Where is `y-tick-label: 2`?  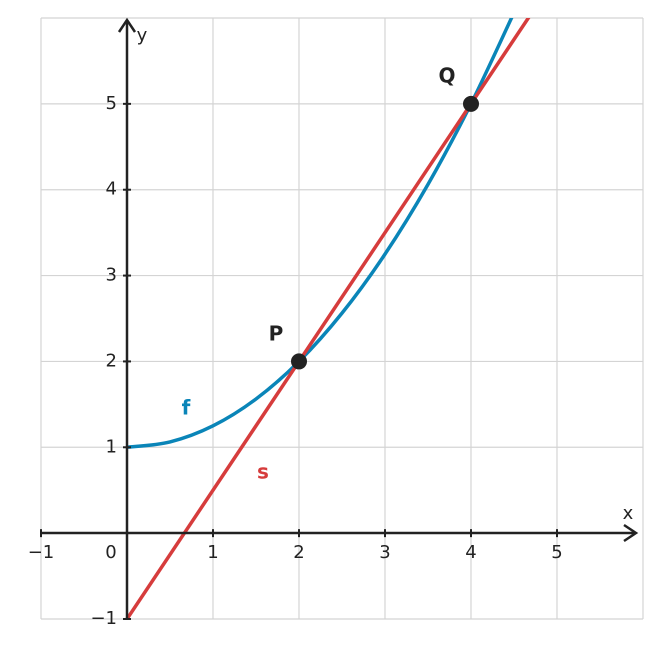 y-tick-label: 2 is located at coordinates (111, 360).